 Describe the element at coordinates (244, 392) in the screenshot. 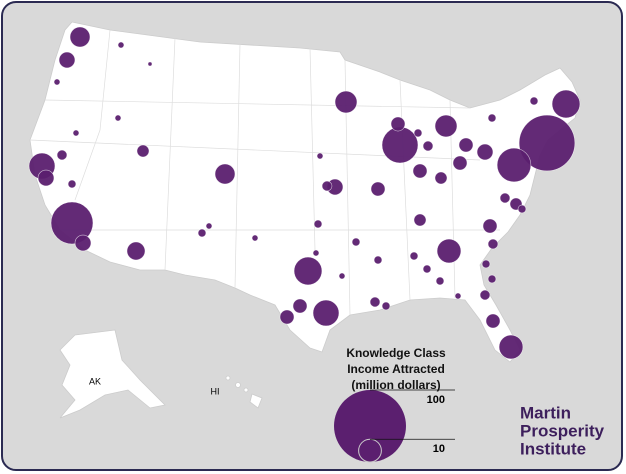

I see `hawaii-outline` at that location.